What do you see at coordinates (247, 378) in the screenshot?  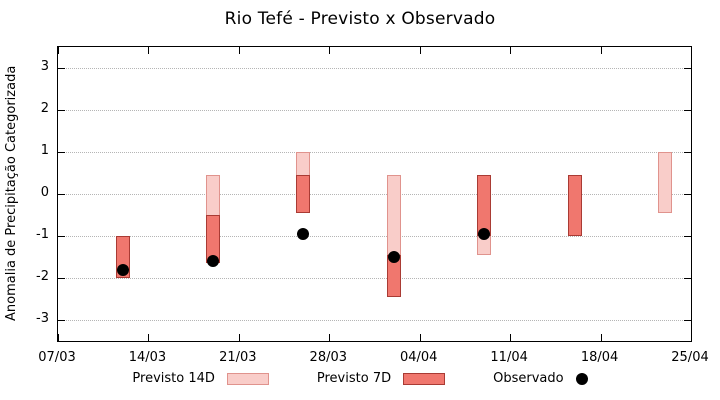 I see `previsto-14d-swatch` at bounding box center [247, 378].